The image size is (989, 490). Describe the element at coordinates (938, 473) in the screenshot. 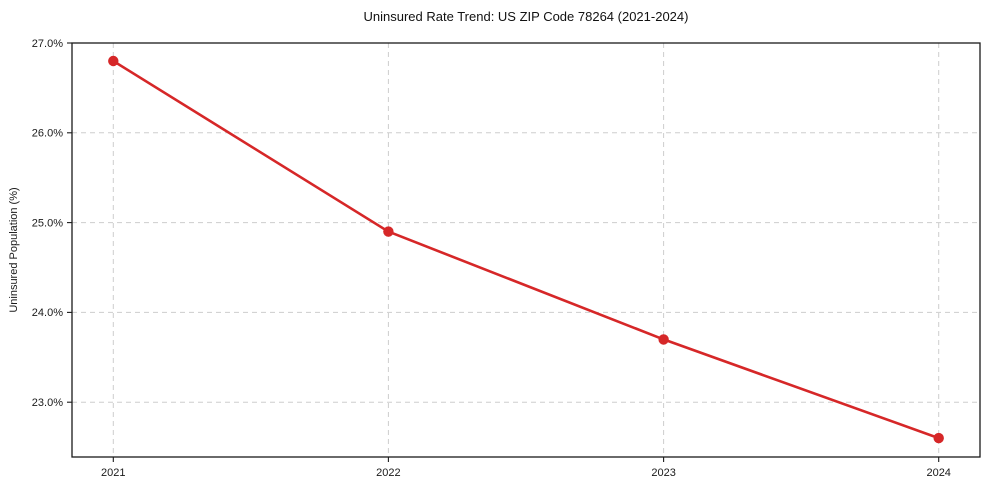

I see `xtick-label: 2024` at that location.